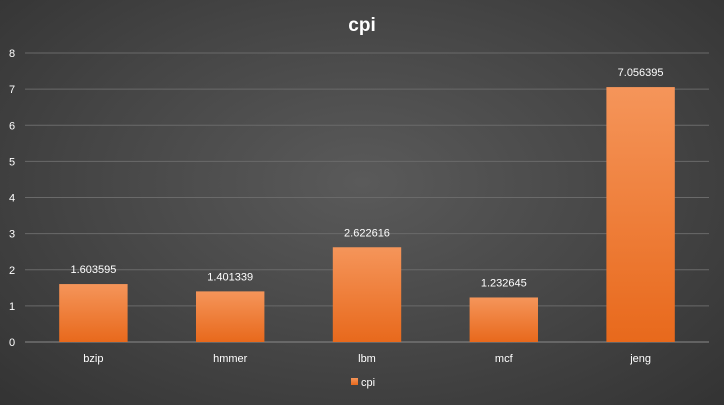 This screenshot has width=724, height=405. I want to click on legend-swatch, so click(354, 381).